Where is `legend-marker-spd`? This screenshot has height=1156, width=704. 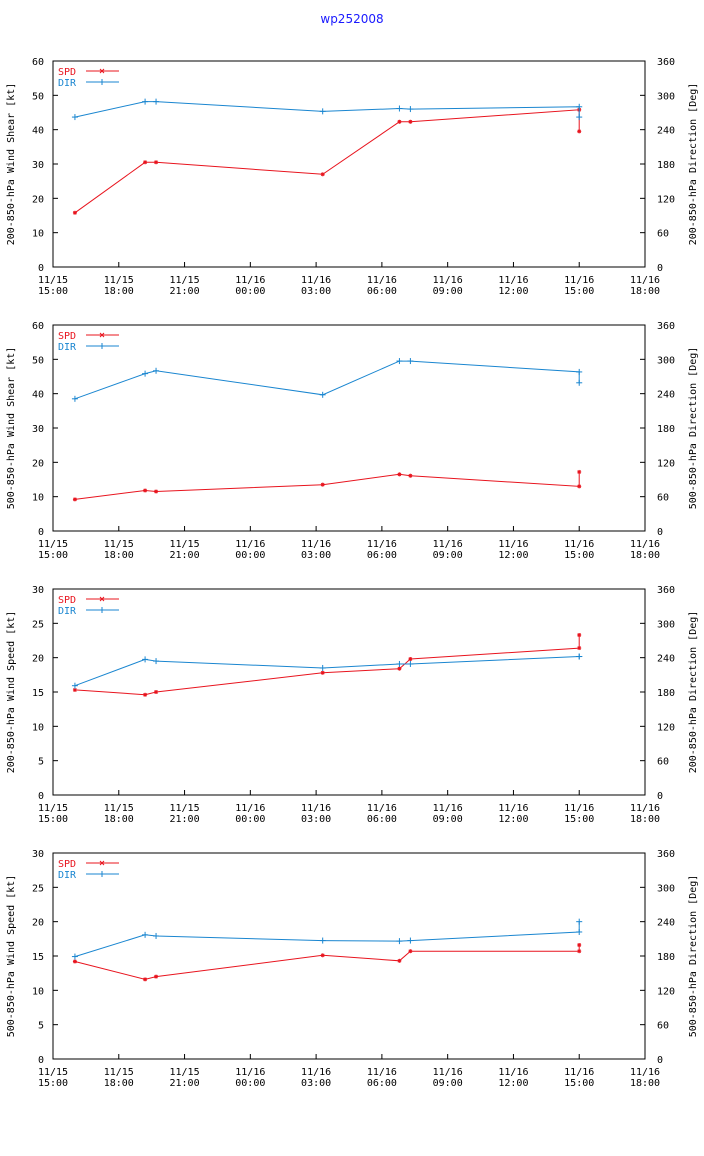
legend-marker-spd is located at coordinates (102, 863).